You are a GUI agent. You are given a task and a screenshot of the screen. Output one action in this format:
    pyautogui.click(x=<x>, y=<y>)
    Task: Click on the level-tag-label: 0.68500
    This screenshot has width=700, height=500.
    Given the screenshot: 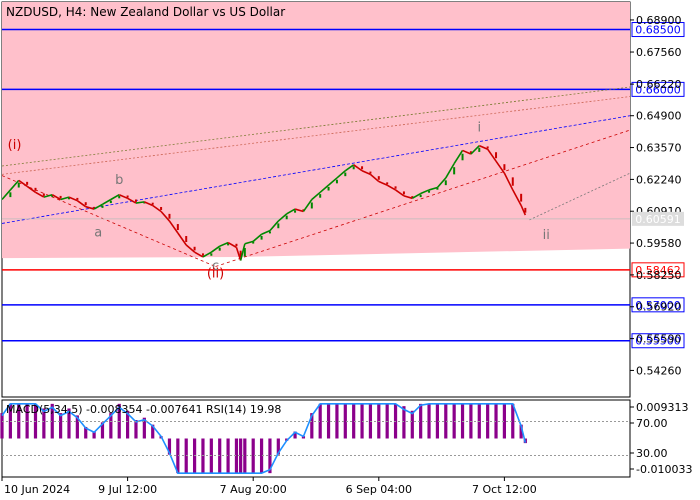 What is the action you would take?
    pyautogui.click(x=658, y=30)
    